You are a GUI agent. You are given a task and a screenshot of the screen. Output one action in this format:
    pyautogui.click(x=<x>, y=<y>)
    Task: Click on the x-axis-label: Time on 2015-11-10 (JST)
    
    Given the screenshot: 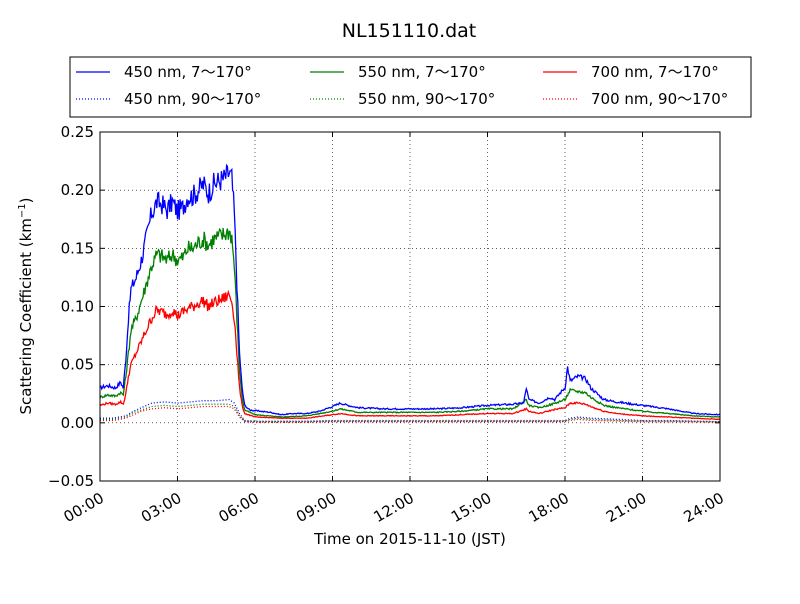 What is the action you would take?
    pyautogui.click(x=409, y=539)
    